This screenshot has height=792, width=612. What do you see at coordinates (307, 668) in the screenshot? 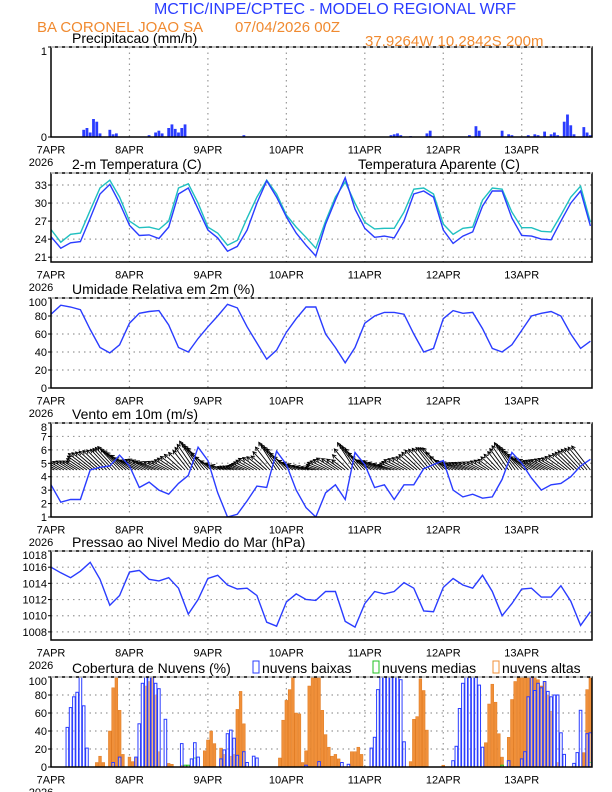
I see `low-clouds-legend-label: nuvens baixas` at bounding box center [307, 668].